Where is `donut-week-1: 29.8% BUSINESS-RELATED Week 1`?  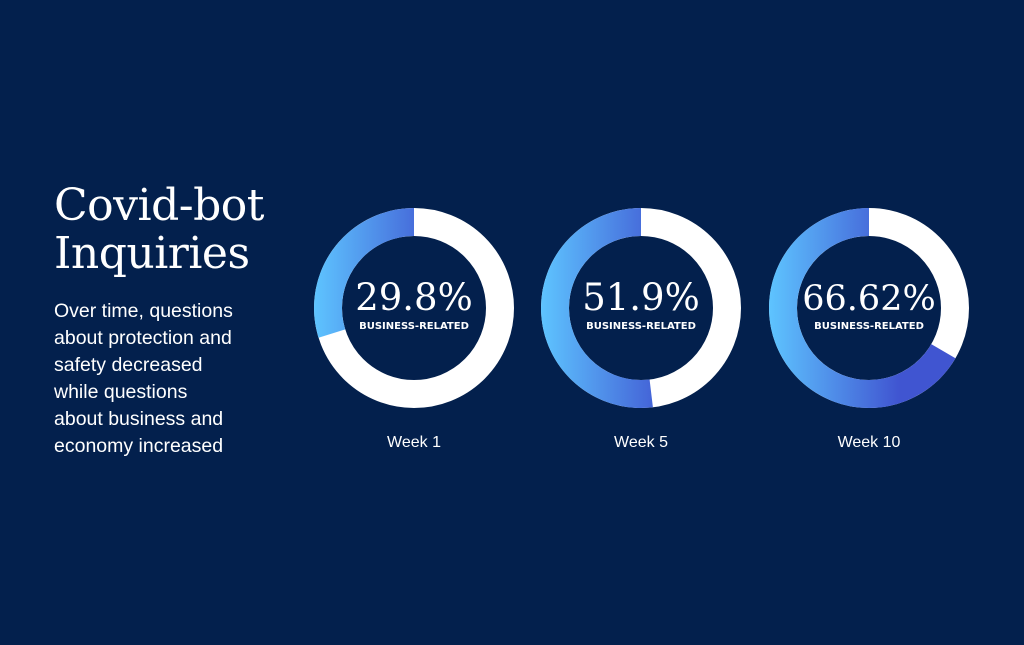
donut-week-1: 29.8% BUSINESS-RELATED Week 1 is located at coordinates (414, 329).